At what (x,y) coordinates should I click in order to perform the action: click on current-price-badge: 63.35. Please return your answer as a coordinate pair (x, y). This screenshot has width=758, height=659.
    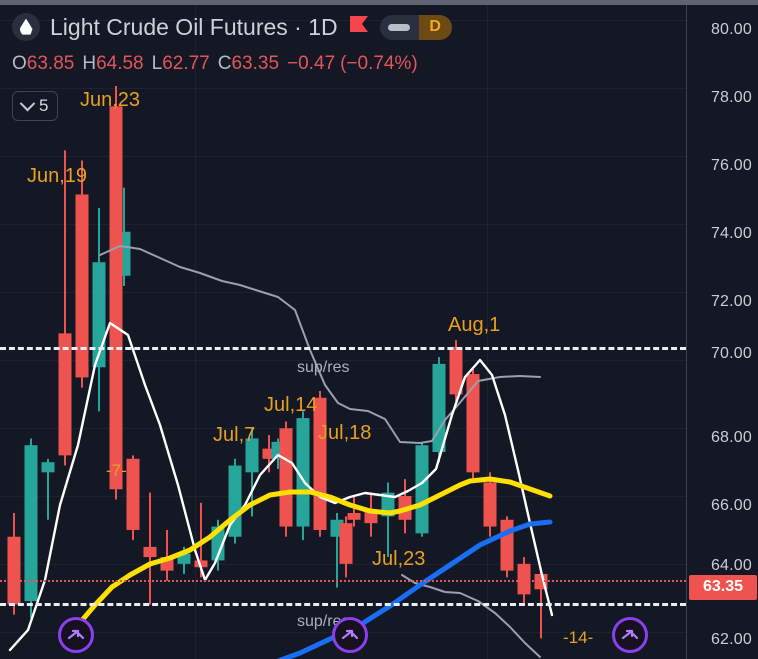
    Looking at the image, I should click on (723, 587).